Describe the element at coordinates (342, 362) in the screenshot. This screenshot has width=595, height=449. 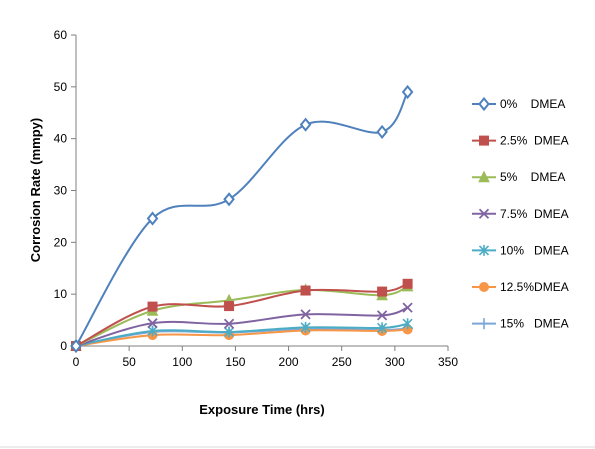
I see `x-tick-label: 250` at that location.